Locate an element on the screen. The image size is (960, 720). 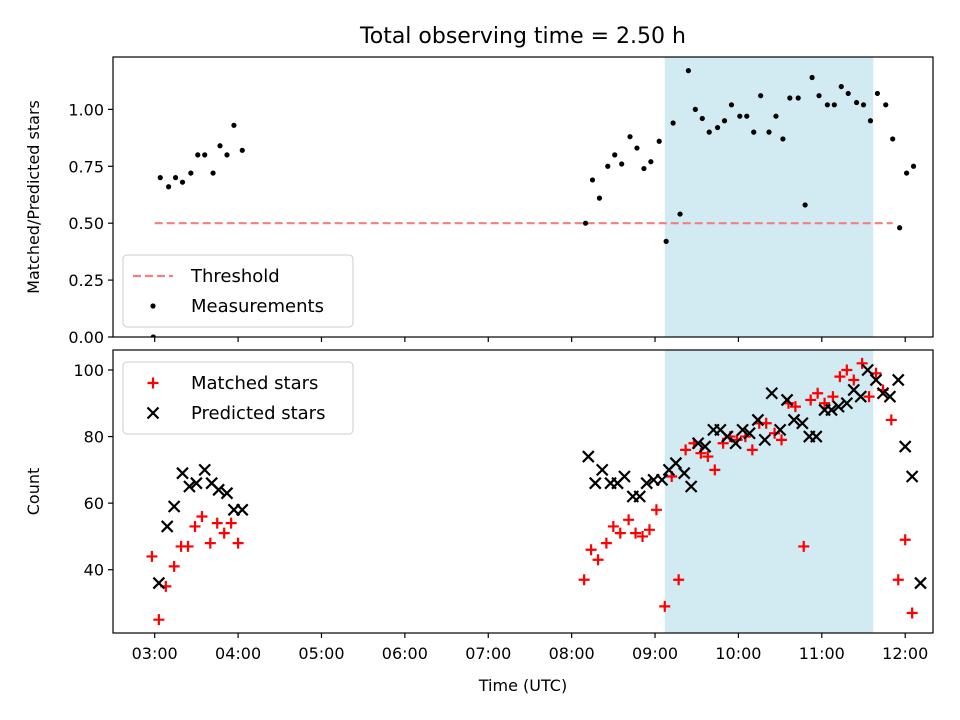
y-tick-label: 40 is located at coordinates (94, 570).